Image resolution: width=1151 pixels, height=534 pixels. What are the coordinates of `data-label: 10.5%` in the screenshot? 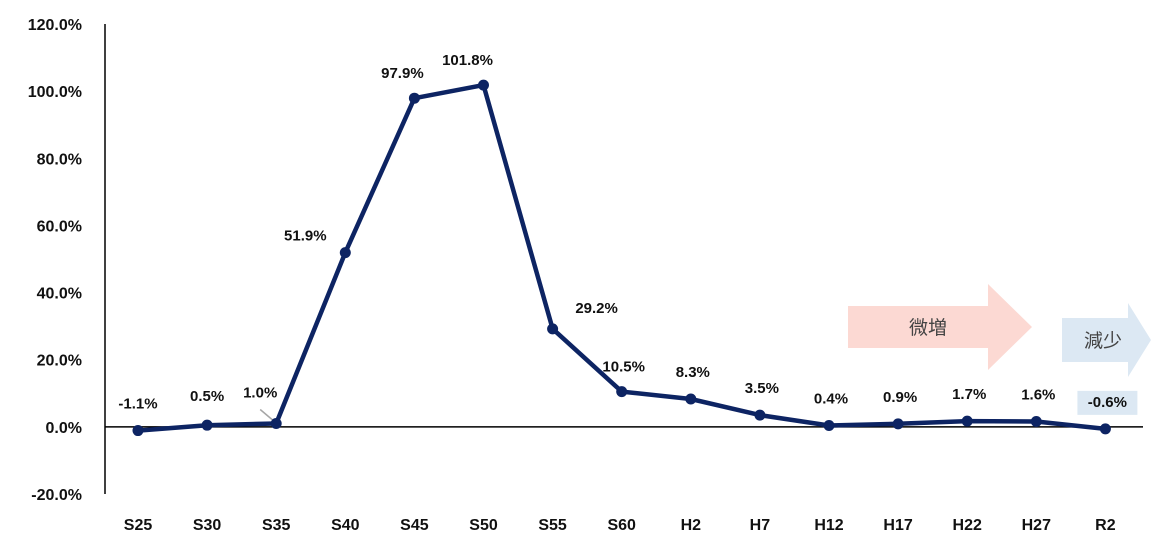 It's located at (623, 367).